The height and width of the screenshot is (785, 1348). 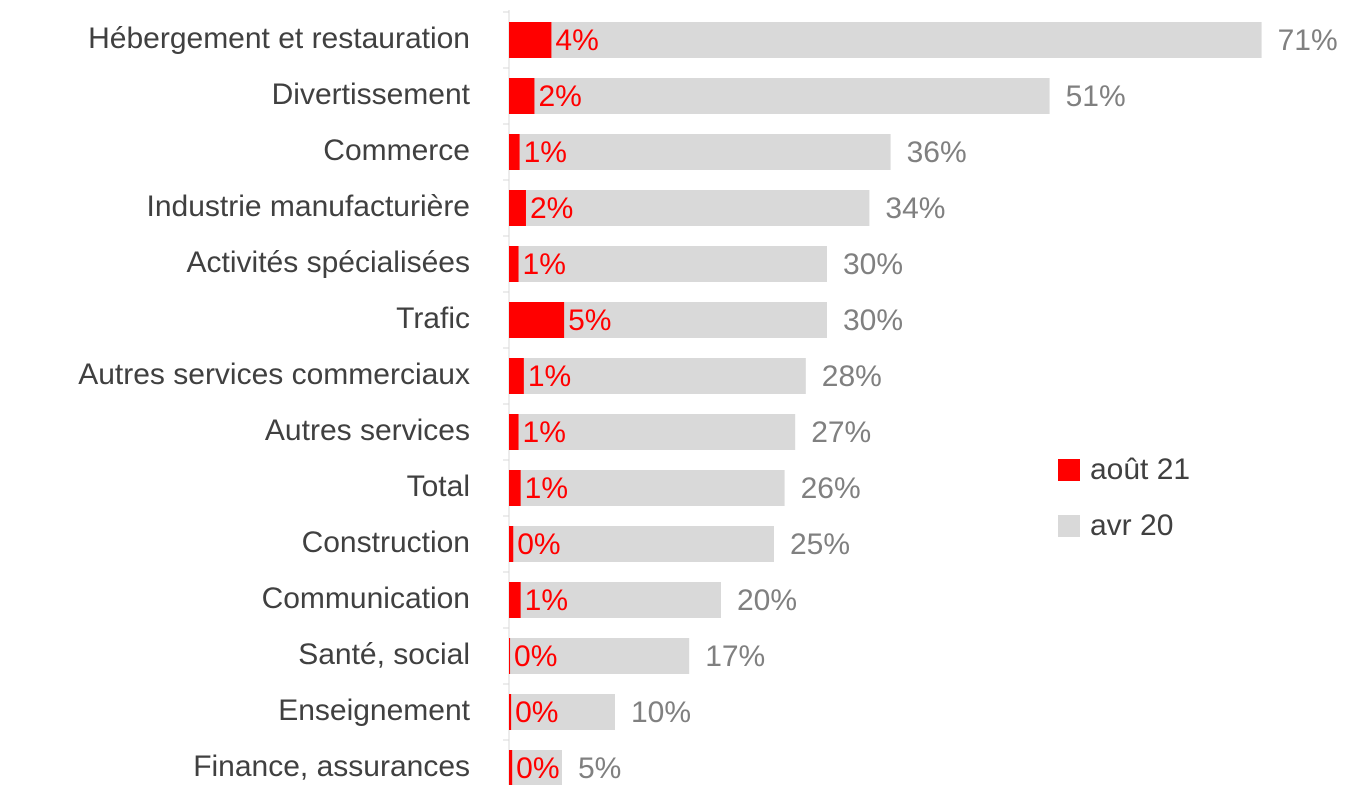 What do you see at coordinates (366, 598) in the screenshot?
I see `category-label: Communication` at bounding box center [366, 598].